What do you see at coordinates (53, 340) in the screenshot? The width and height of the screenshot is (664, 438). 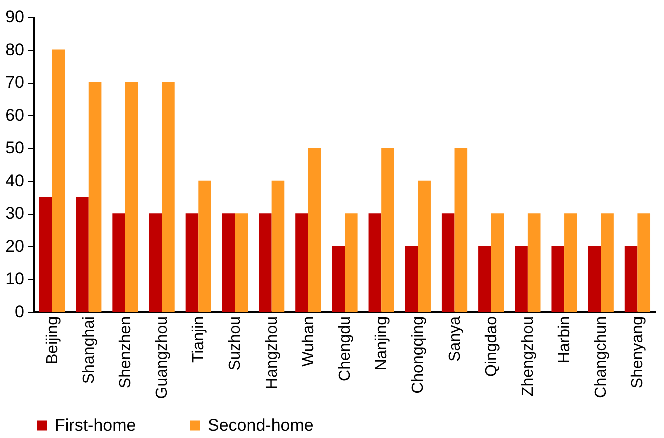 I see `x-tick-label: Beijing` at bounding box center [53, 340].